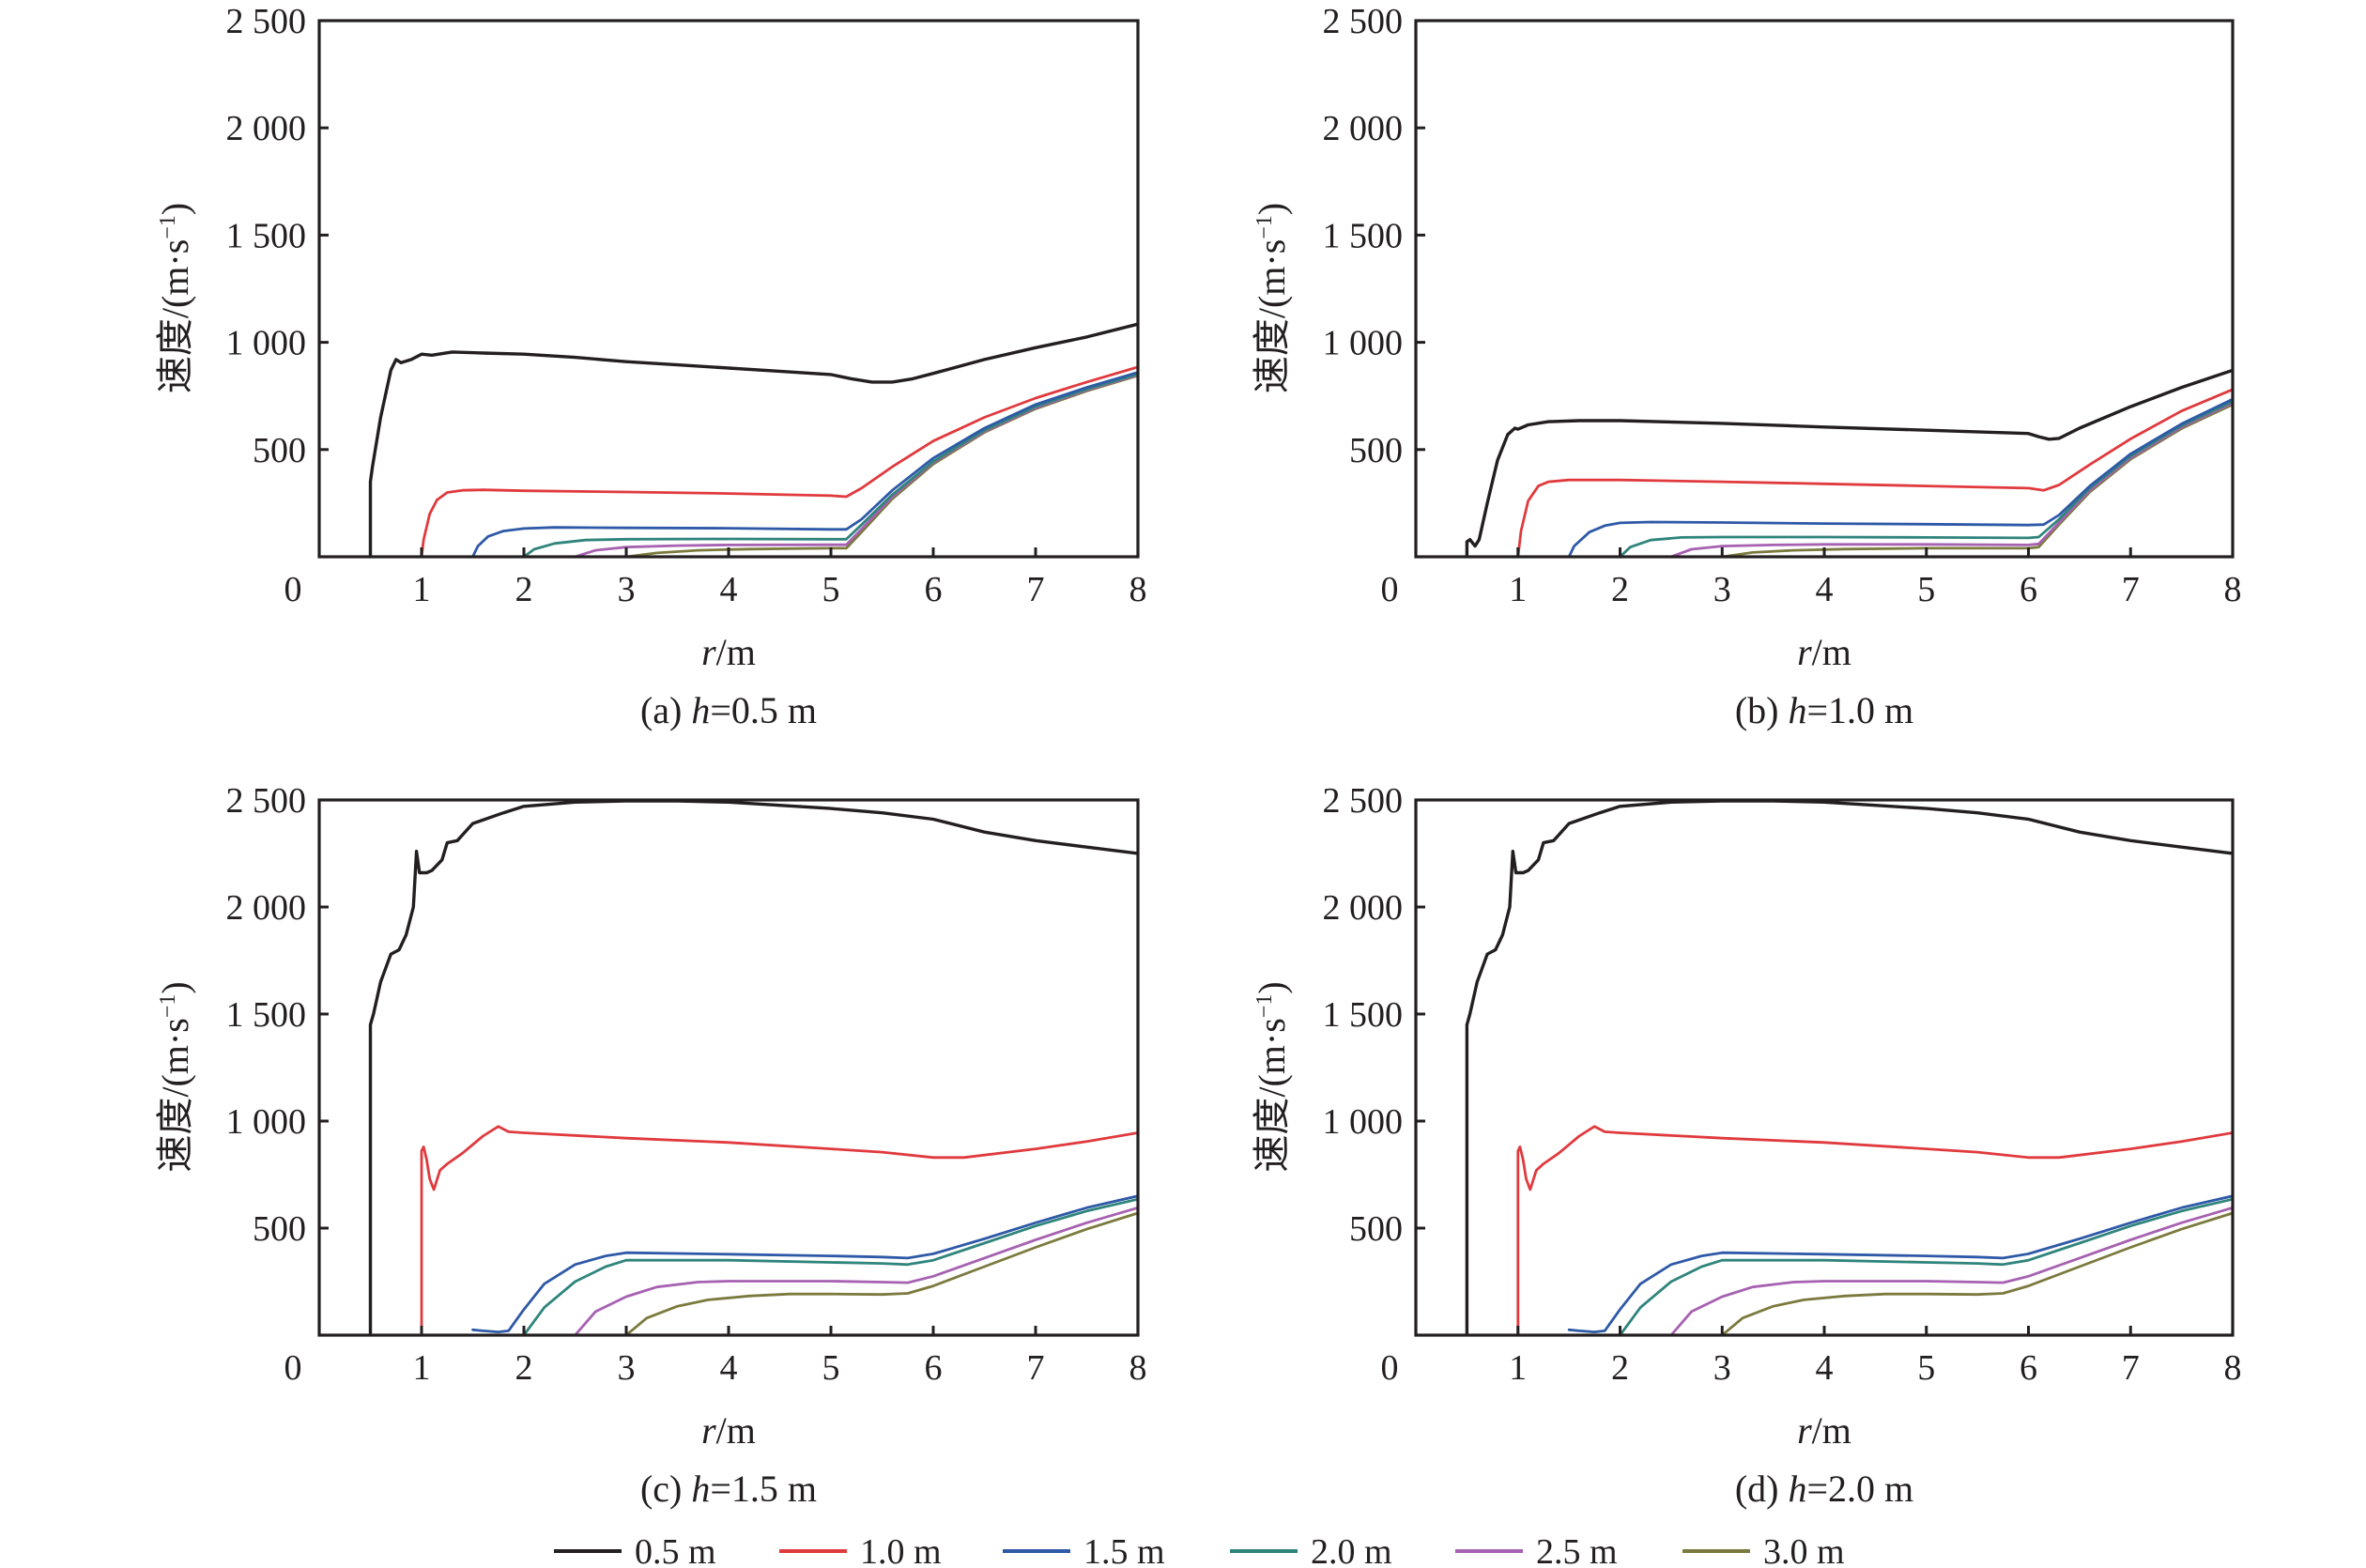 Image resolution: width=2366 pixels, height=1568 pixels. I want to click on legend: 0.5 m 1.0 m 1.5 m 2.0 m 2.5 m 3.0 m, so click(1199, 1550).